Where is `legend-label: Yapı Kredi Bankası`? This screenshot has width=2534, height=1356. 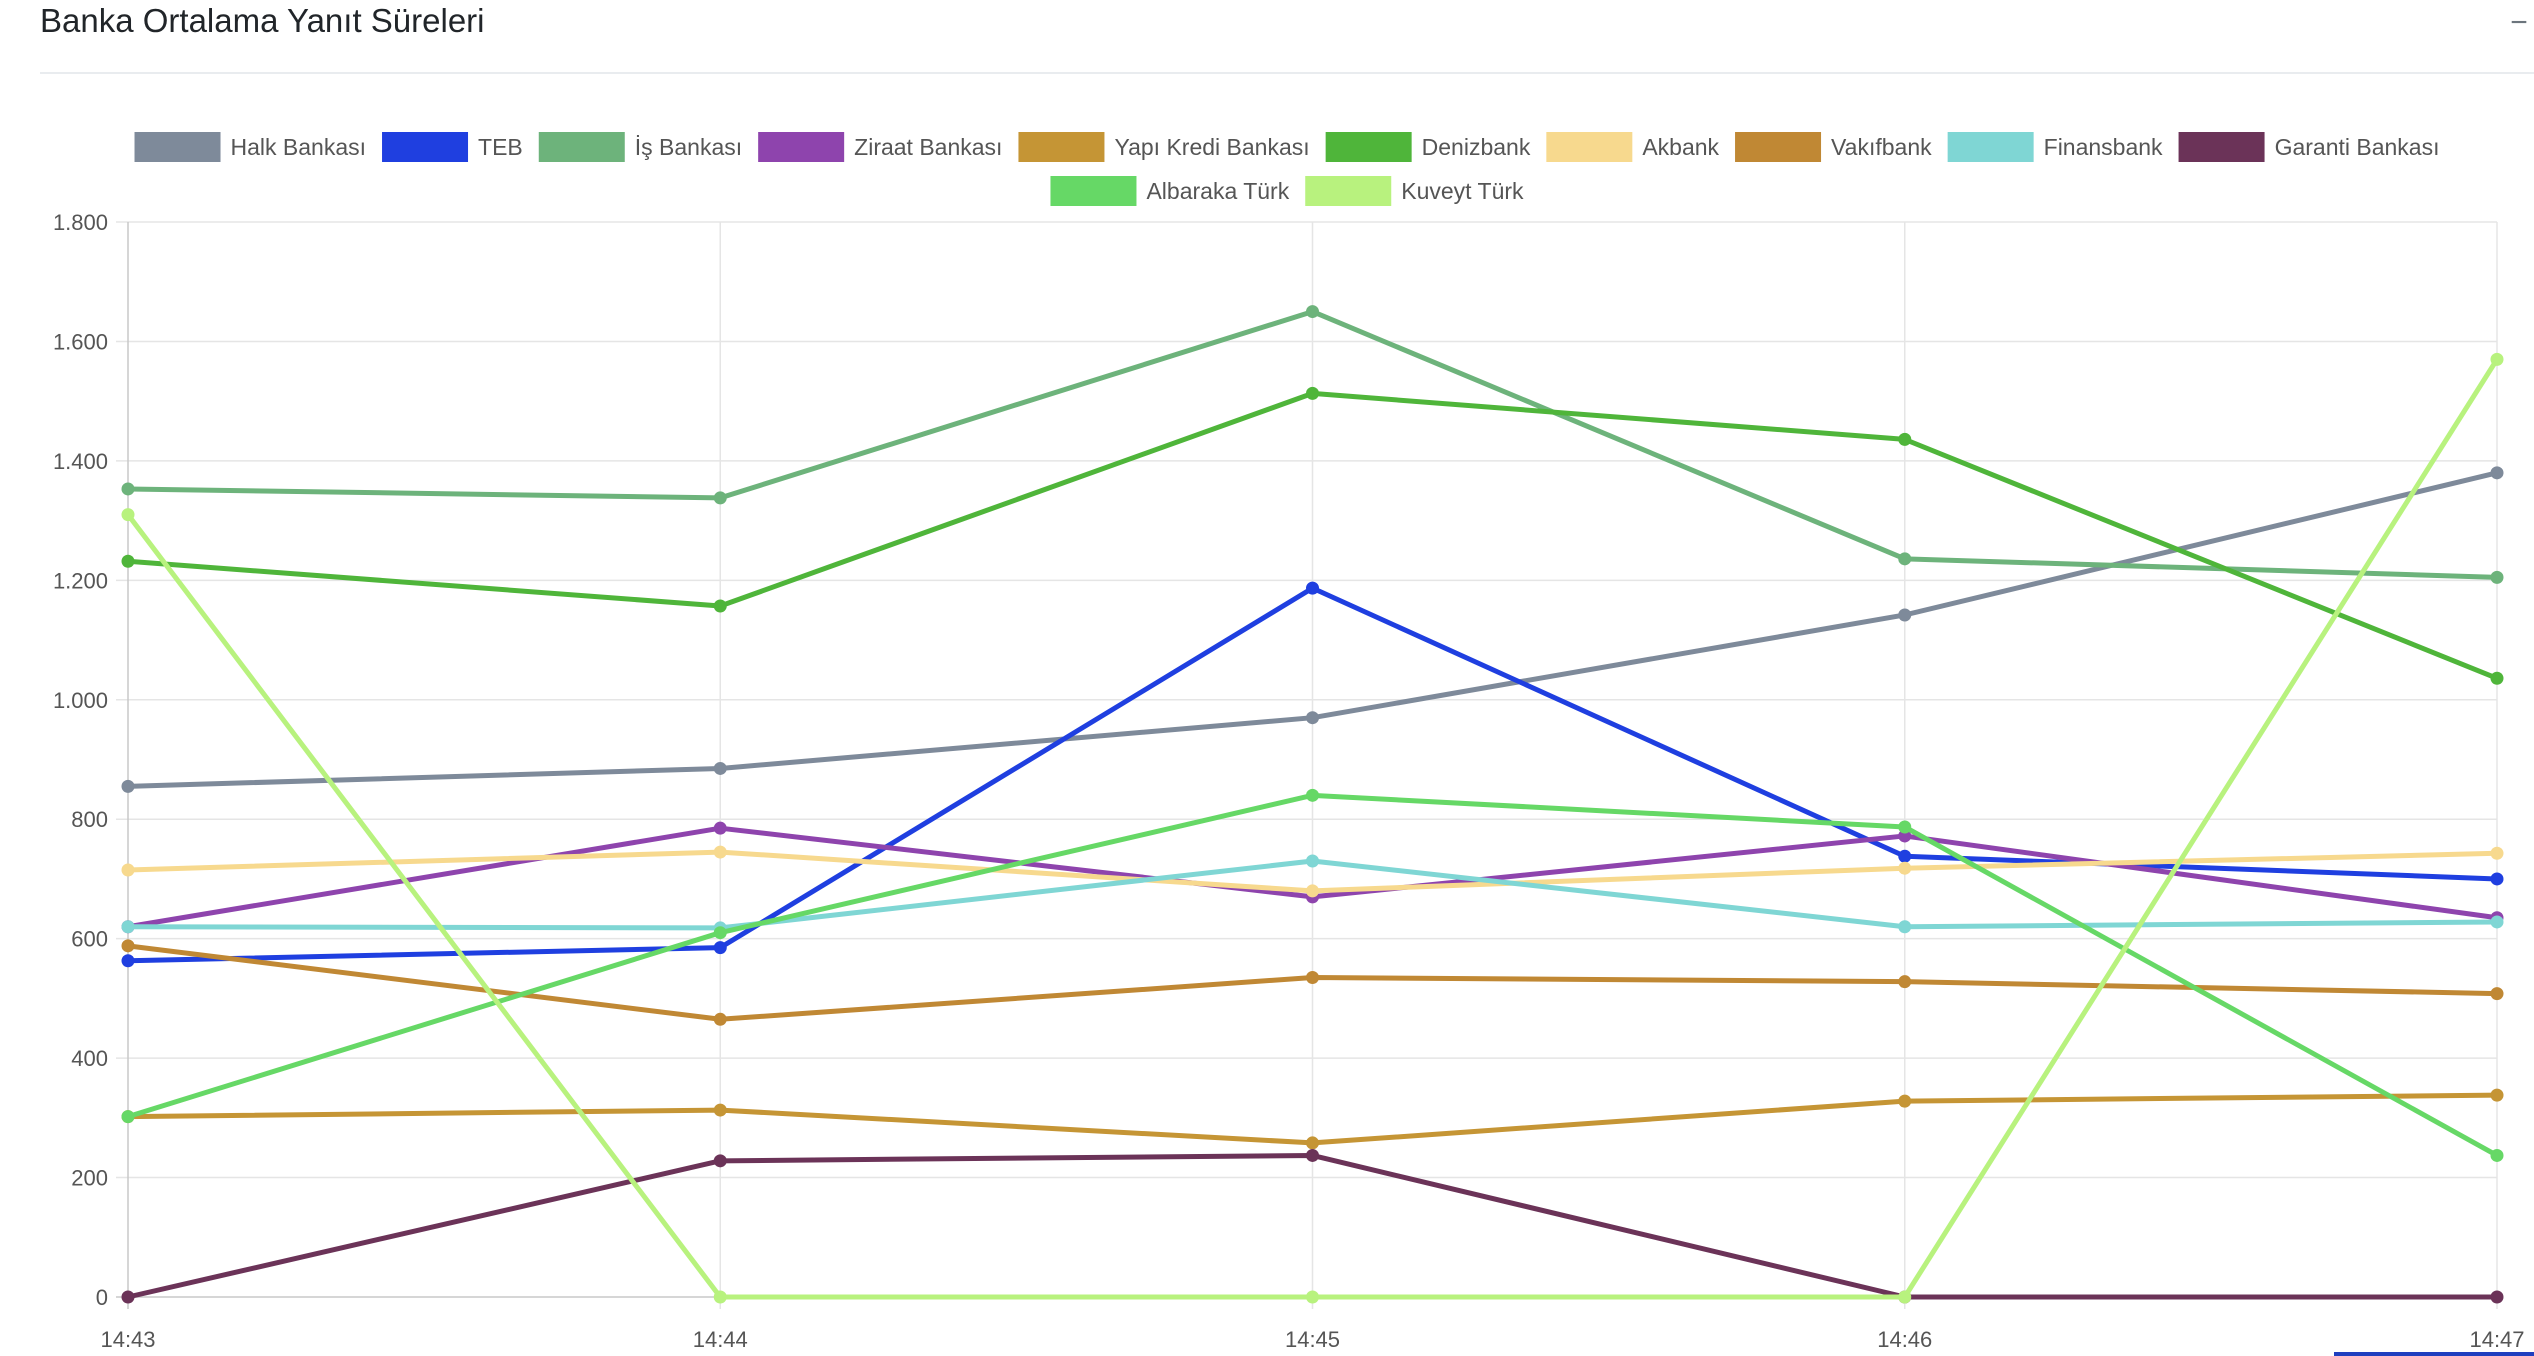
legend-label: Yapı Kredi Bankası is located at coordinates (1211, 147).